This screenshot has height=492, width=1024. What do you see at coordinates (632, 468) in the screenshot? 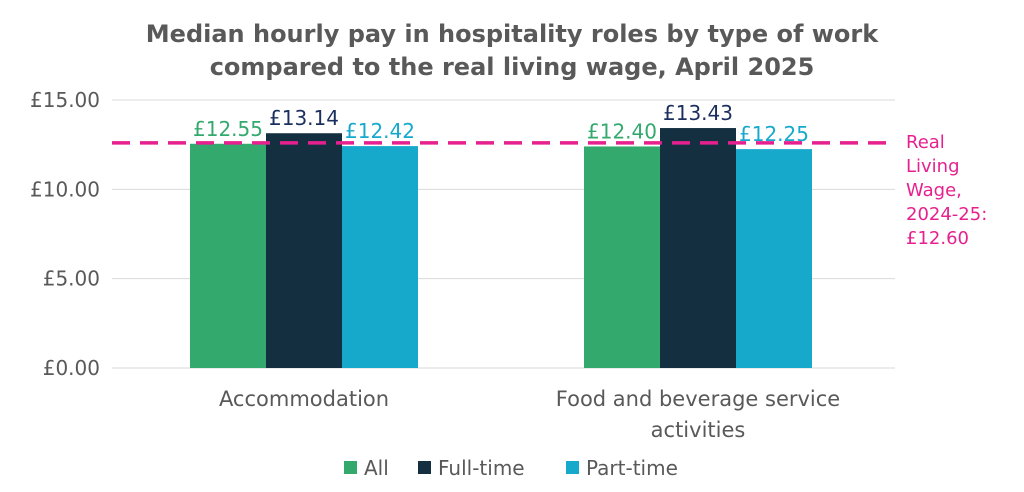
I see `legend-label: Part-time` at bounding box center [632, 468].